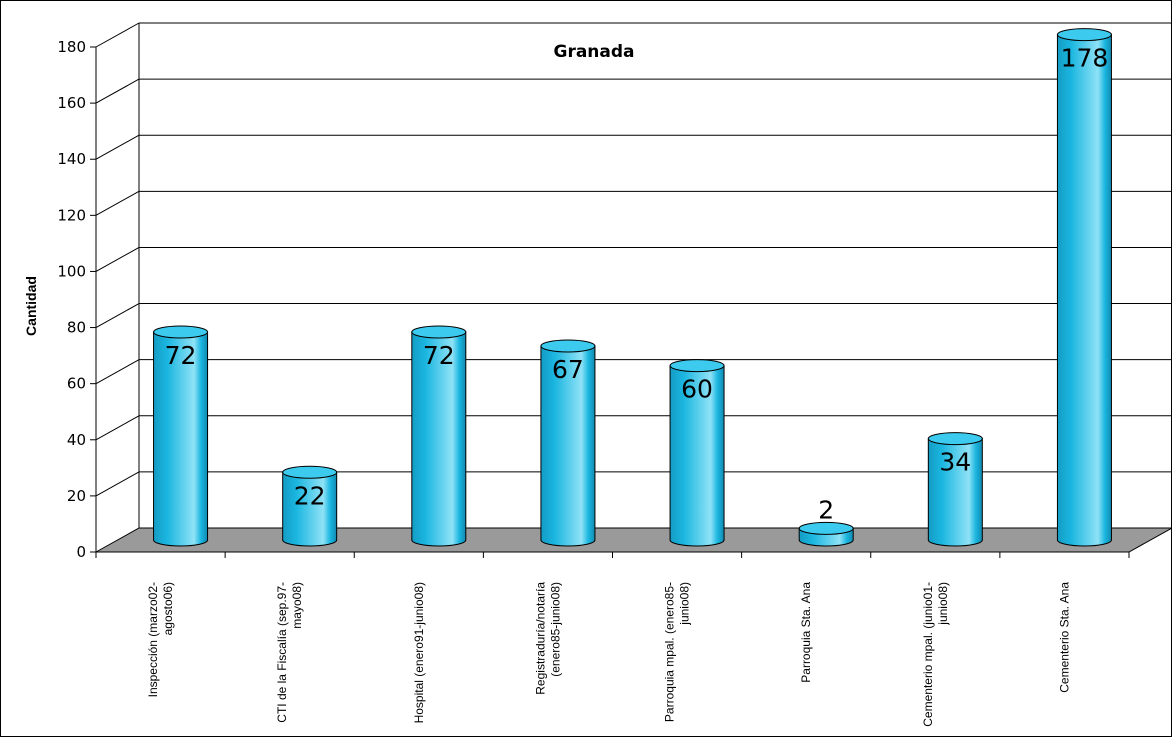 The height and width of the screenshot is (737, 1172). What do you see at coordinates (310, 495) in the screenshot?
I see `data-label: 22` at bounding box center [310, 495].